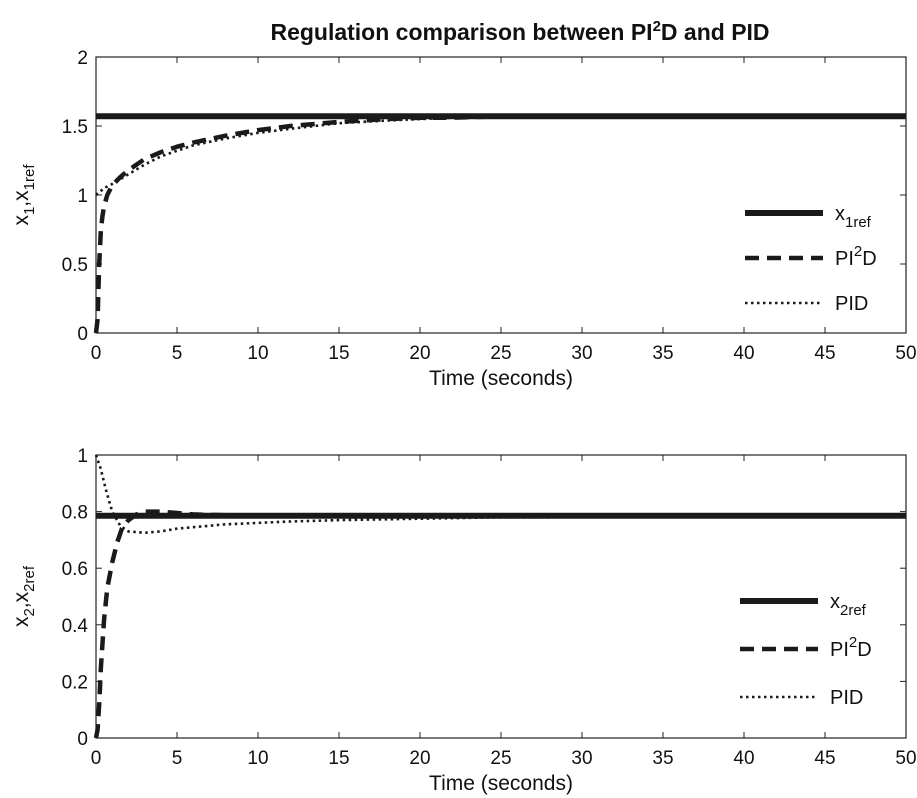 This screenshot has width=917, height=798. I want to click on y-tick-label: 0.6, so click(75, 569).